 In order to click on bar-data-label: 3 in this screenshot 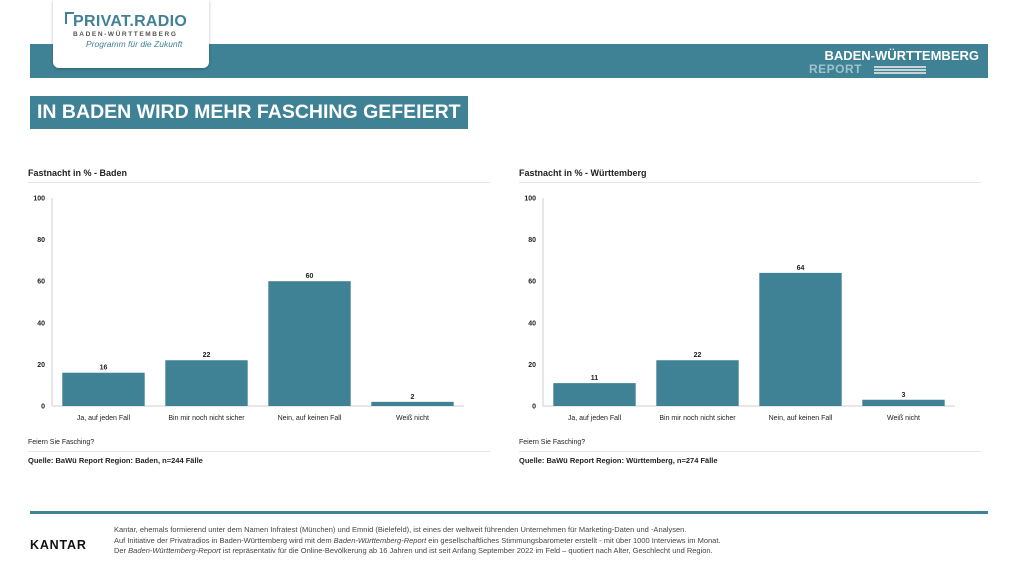, I will do `click(904, 395)`.